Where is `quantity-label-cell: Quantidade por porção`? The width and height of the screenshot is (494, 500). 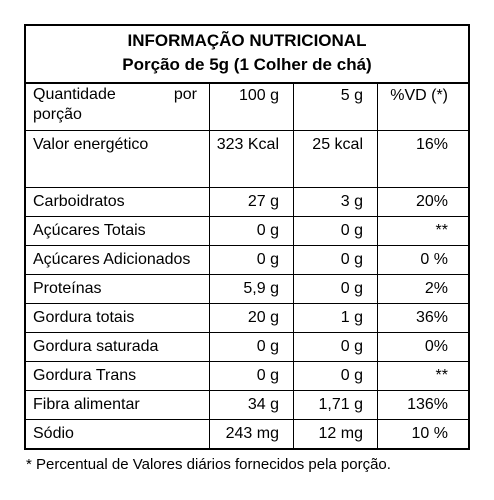 quantity-label-cell: Quantidade por porção is located at coordinates (118, 106).